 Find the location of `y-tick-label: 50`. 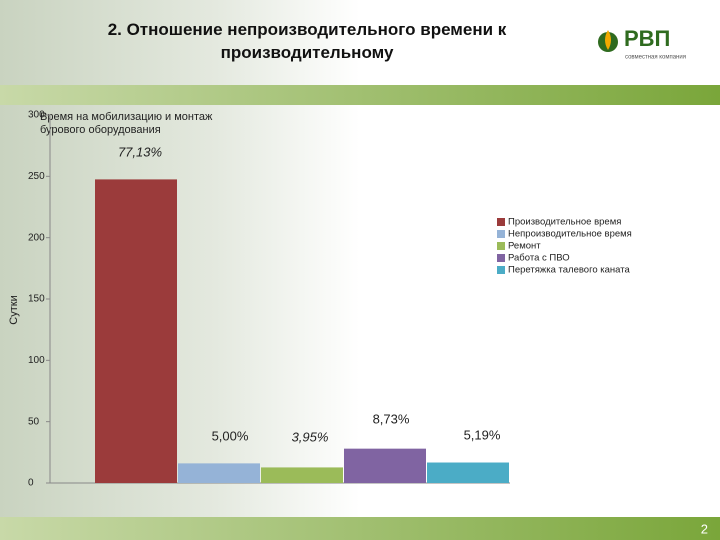

y-tick-label: 50 is located at coordinates (34, 421).